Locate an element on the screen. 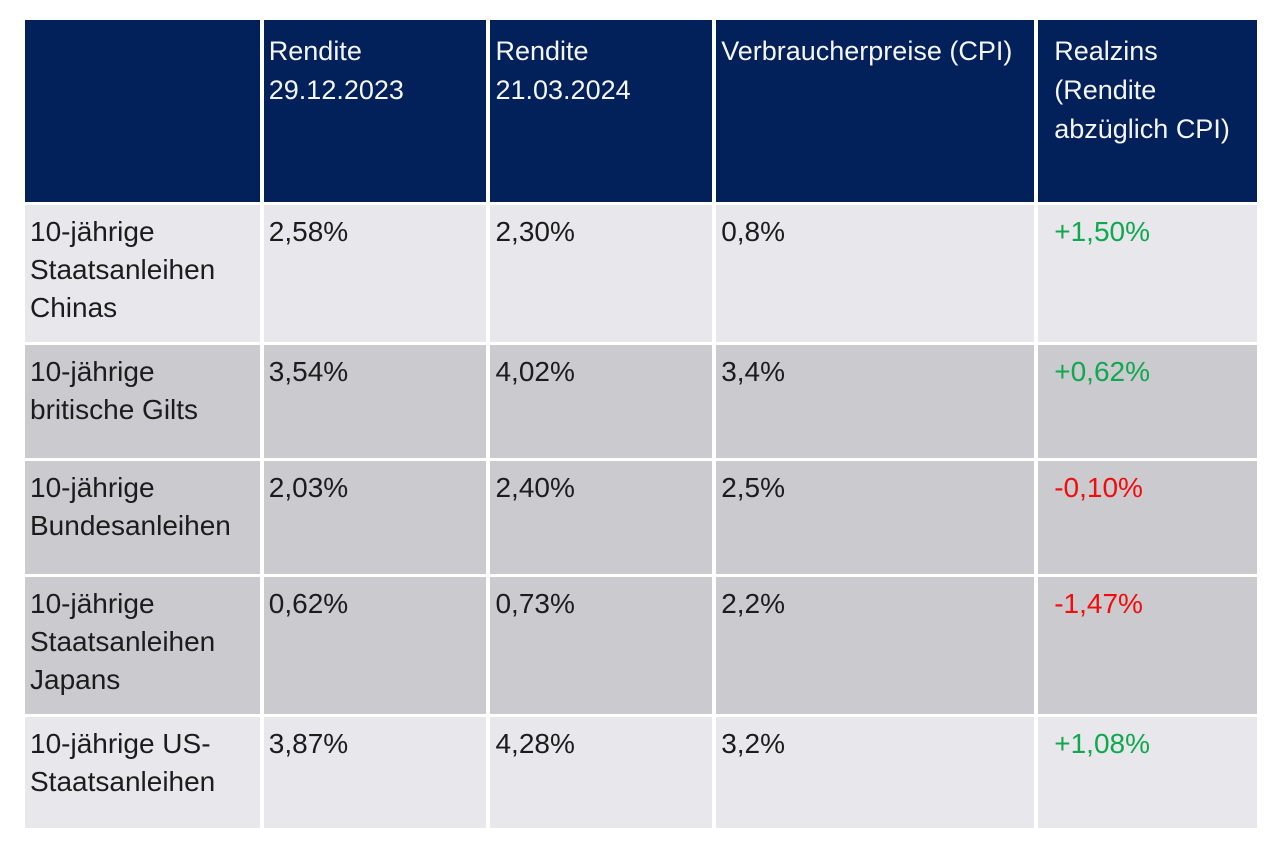 The width and height of the screenshot is (1281, 853). header-cell-cpi: Verbraucherpreise (CPI) is located at coordinates (875, 111).